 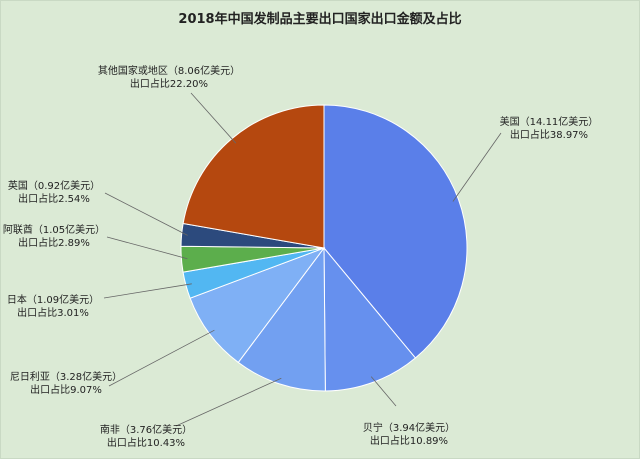 I want to click on leader-line-south-africa, so click(x=228, y=402).